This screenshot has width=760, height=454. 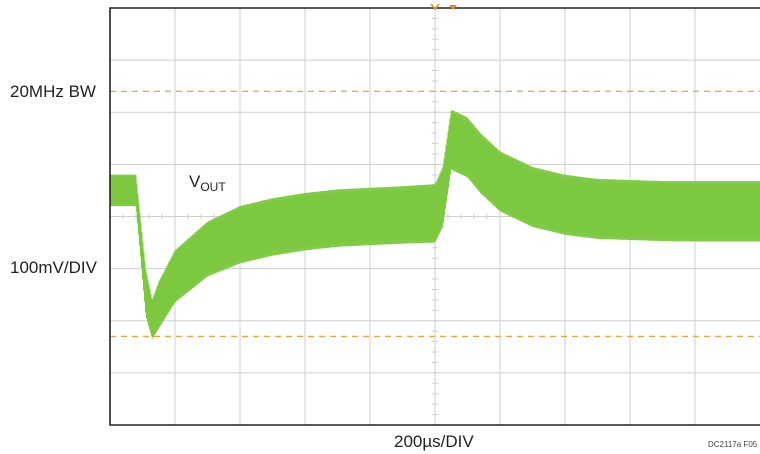 What do you see at coordinates (53, 91) in the screenshot?
I see `bandwidth-label: 20MHz BW` at bounding box center [53, 91].